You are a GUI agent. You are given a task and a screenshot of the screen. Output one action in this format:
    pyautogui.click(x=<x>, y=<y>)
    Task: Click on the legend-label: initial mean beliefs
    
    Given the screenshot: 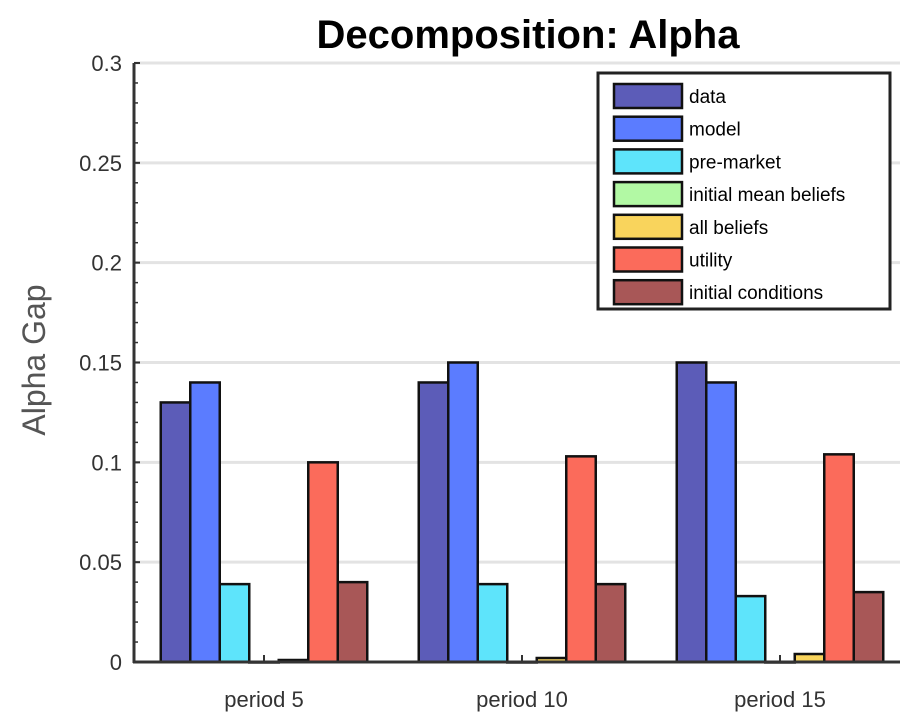 What is the action you would take?
    pyautogui.click(x=767, y=195)
    